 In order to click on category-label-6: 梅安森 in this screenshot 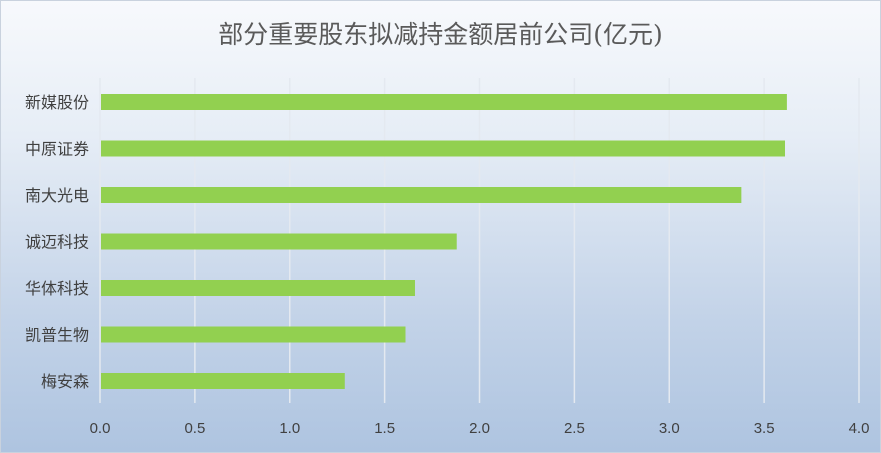, I will do `click(65, 381)`.